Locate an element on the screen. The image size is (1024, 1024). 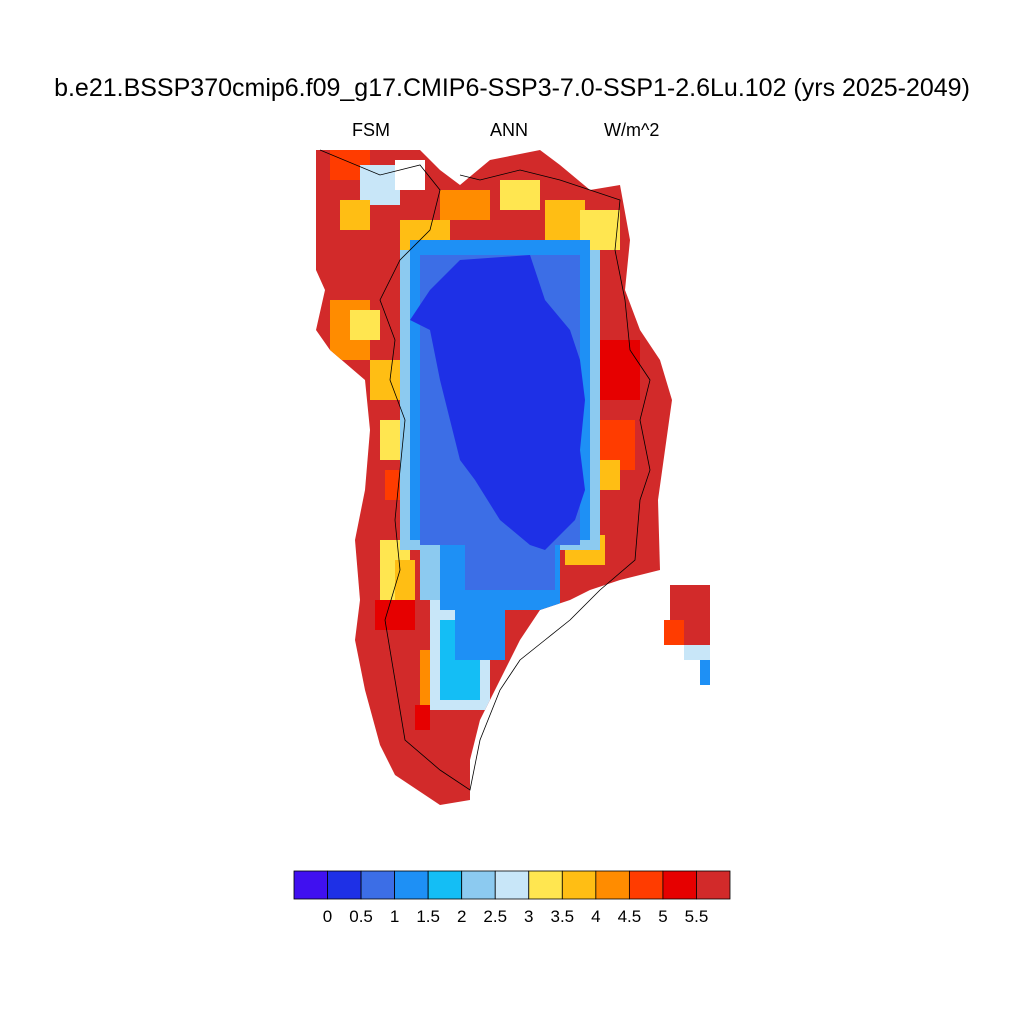
colorbar-tick-label: 4 is located at coordinates (595, 916).